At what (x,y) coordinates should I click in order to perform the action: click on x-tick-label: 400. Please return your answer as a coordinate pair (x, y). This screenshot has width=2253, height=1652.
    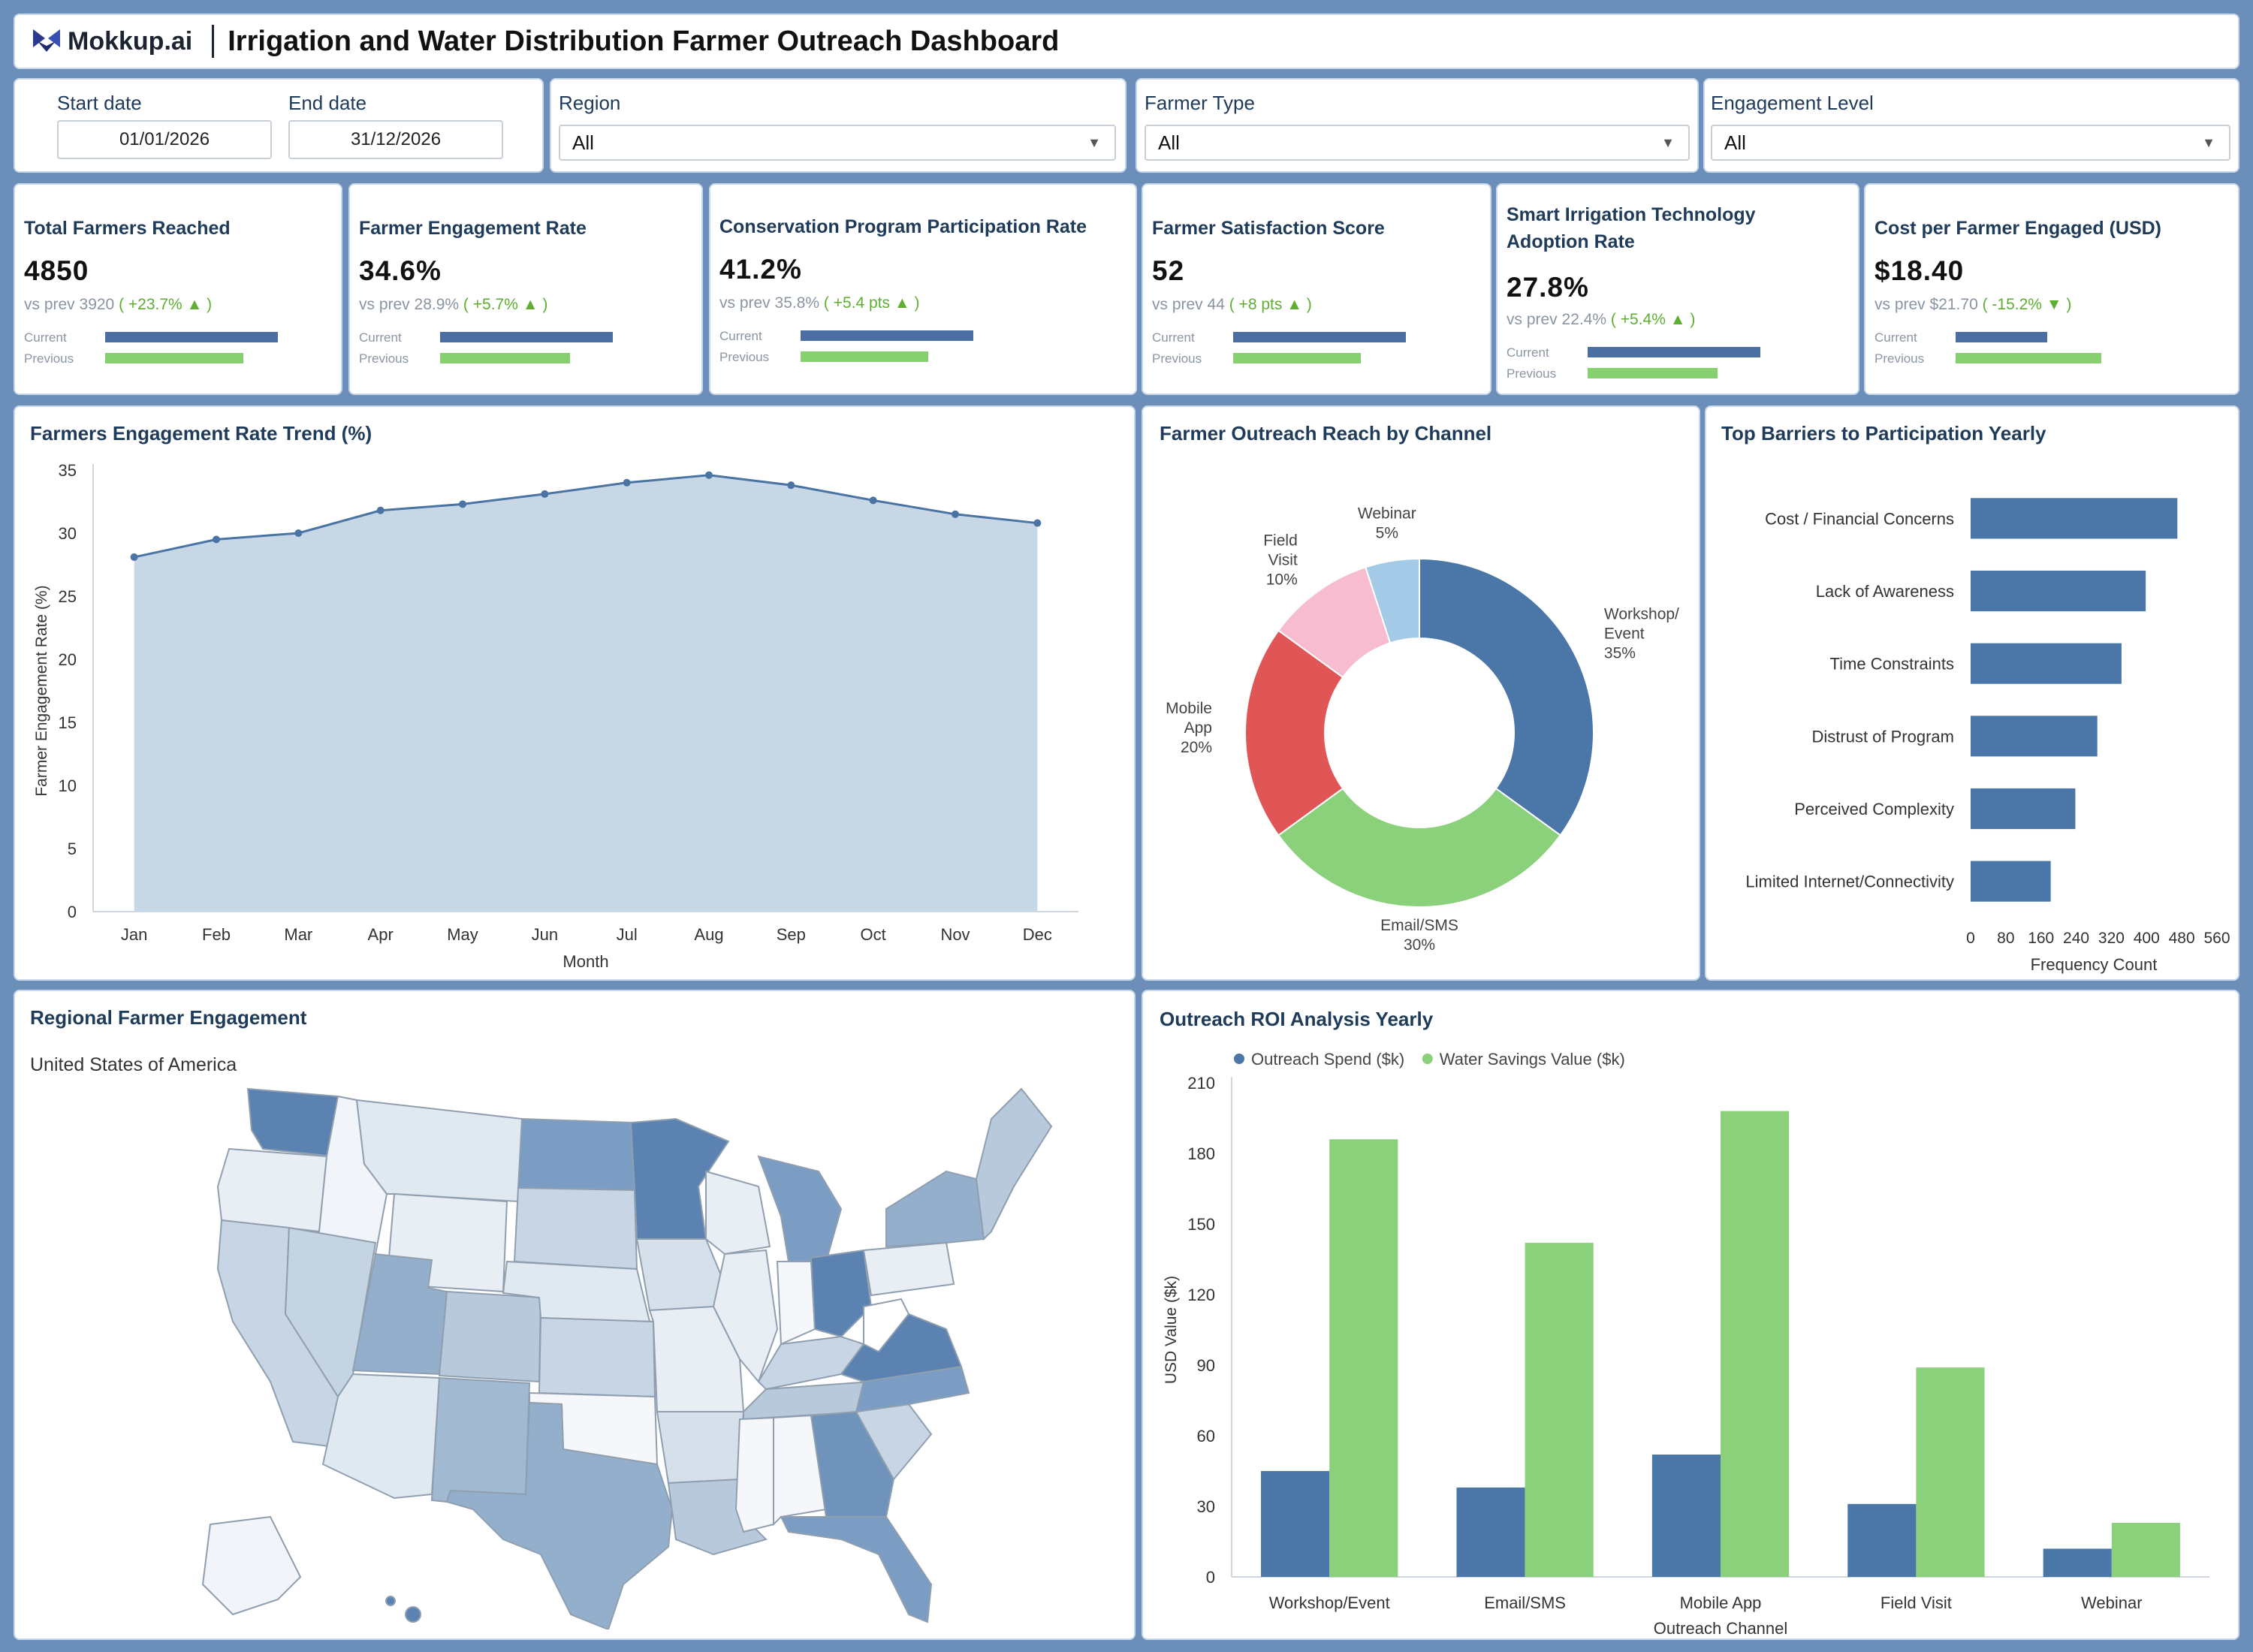
    Looking at the image, I should click on (2147, 938).